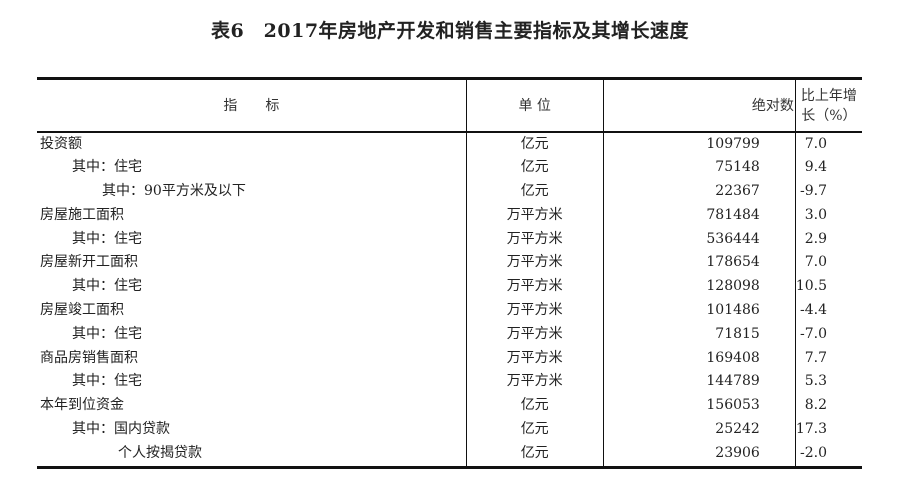  I want to click on growth-cell: -9.7, so click(828, 192).